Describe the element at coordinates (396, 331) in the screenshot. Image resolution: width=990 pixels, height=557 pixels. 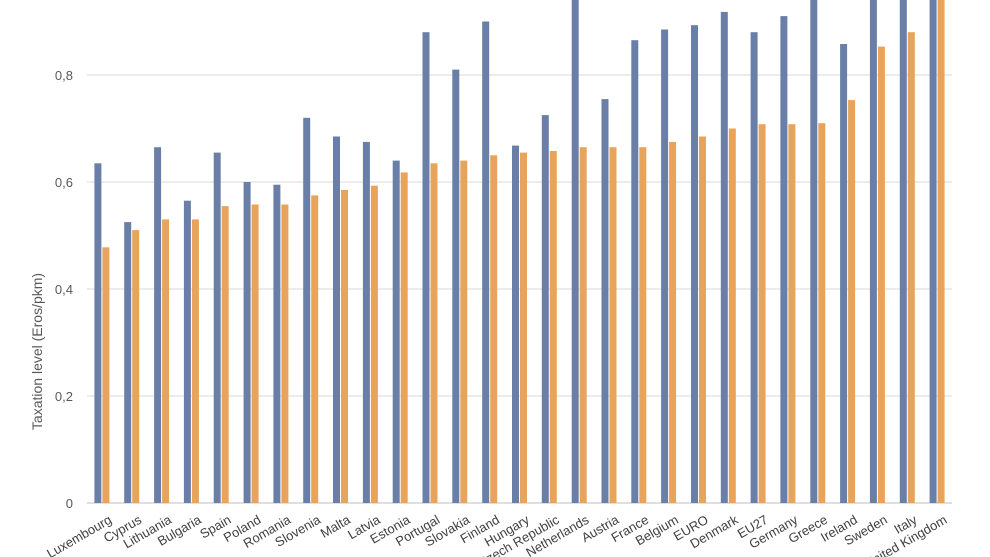
I see `bar-series1-estonia` at that location.